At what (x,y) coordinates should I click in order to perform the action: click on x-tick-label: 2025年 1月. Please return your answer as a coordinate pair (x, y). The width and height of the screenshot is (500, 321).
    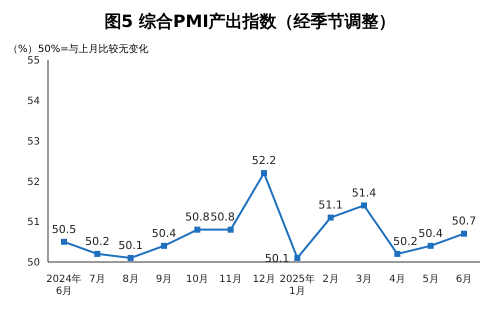
    Looking at the image, I should click on (298, 285).